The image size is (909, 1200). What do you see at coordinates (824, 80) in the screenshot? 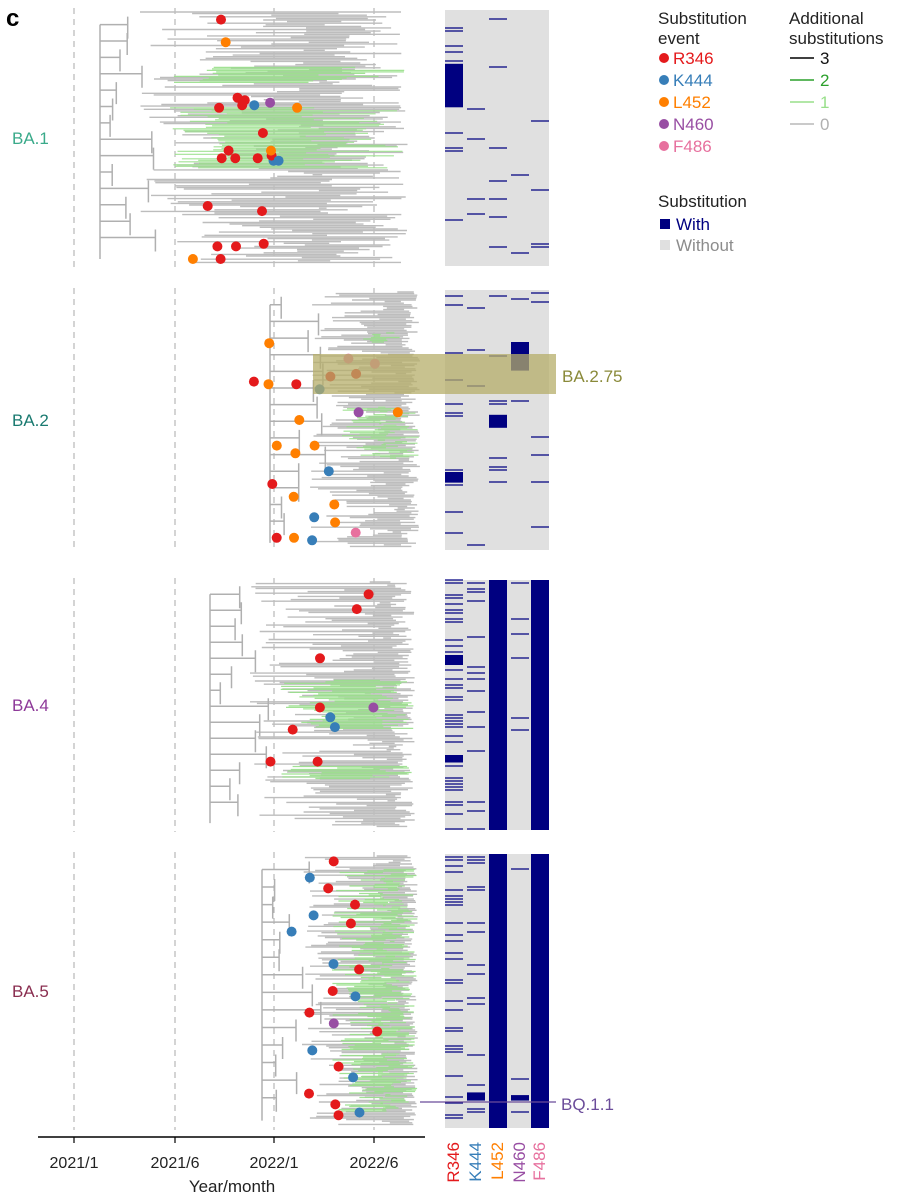
I see `legend-additional-label: 2` at bounding box center [824, 80].